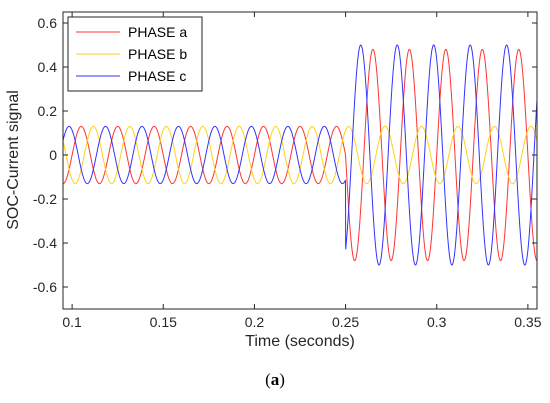 This screenshot has height=403, width=550. I want to click on caption-close-paren: ), so click(282, 379).